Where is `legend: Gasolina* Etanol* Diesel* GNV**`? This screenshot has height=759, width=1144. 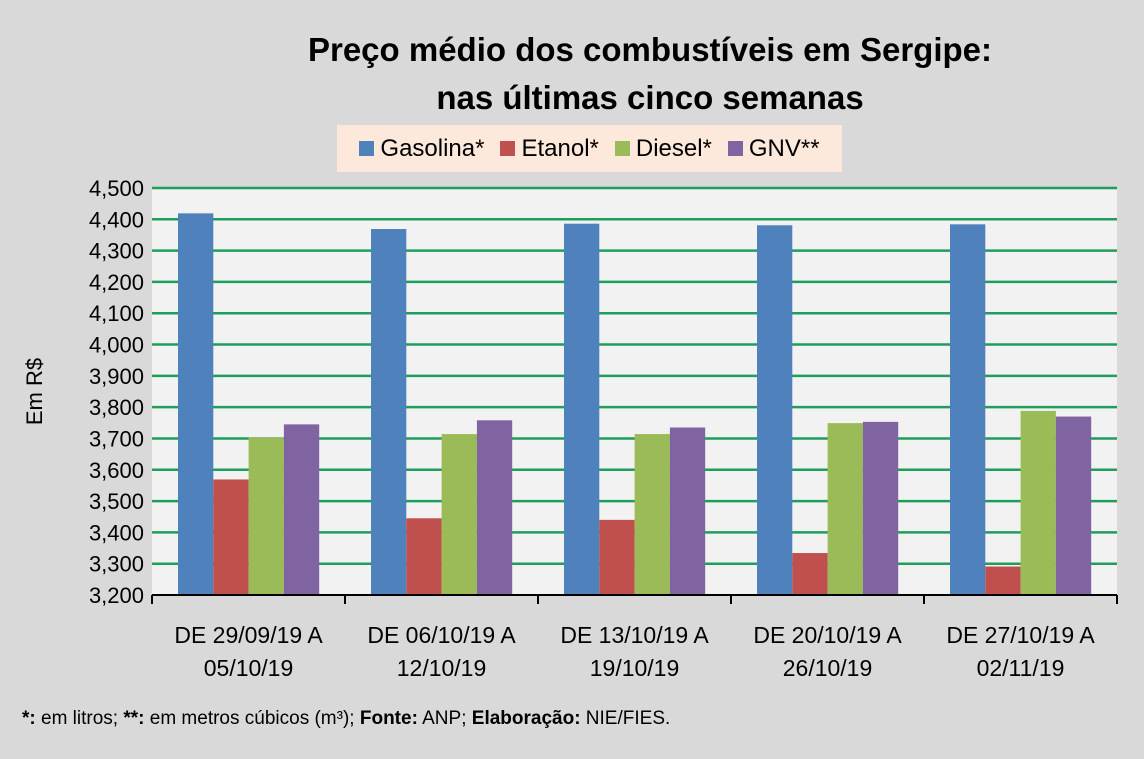 legend: Gasolina* Etanol* Diesel* GNV** is located at coordinates (589, 148).